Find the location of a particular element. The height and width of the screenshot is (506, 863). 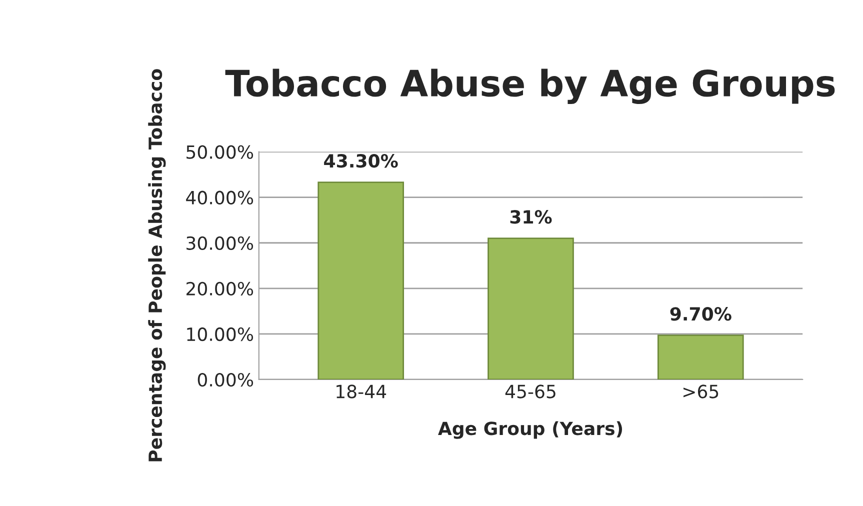

data-label: 43.30% is located at coordinates (361, 161).